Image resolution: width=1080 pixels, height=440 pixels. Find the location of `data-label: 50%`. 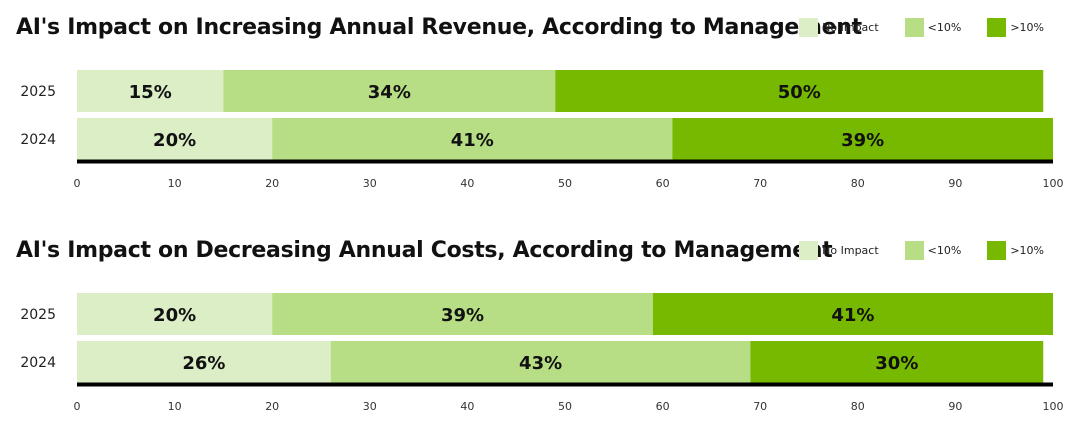

data-label: 50% is located at coordinates (799, 92).